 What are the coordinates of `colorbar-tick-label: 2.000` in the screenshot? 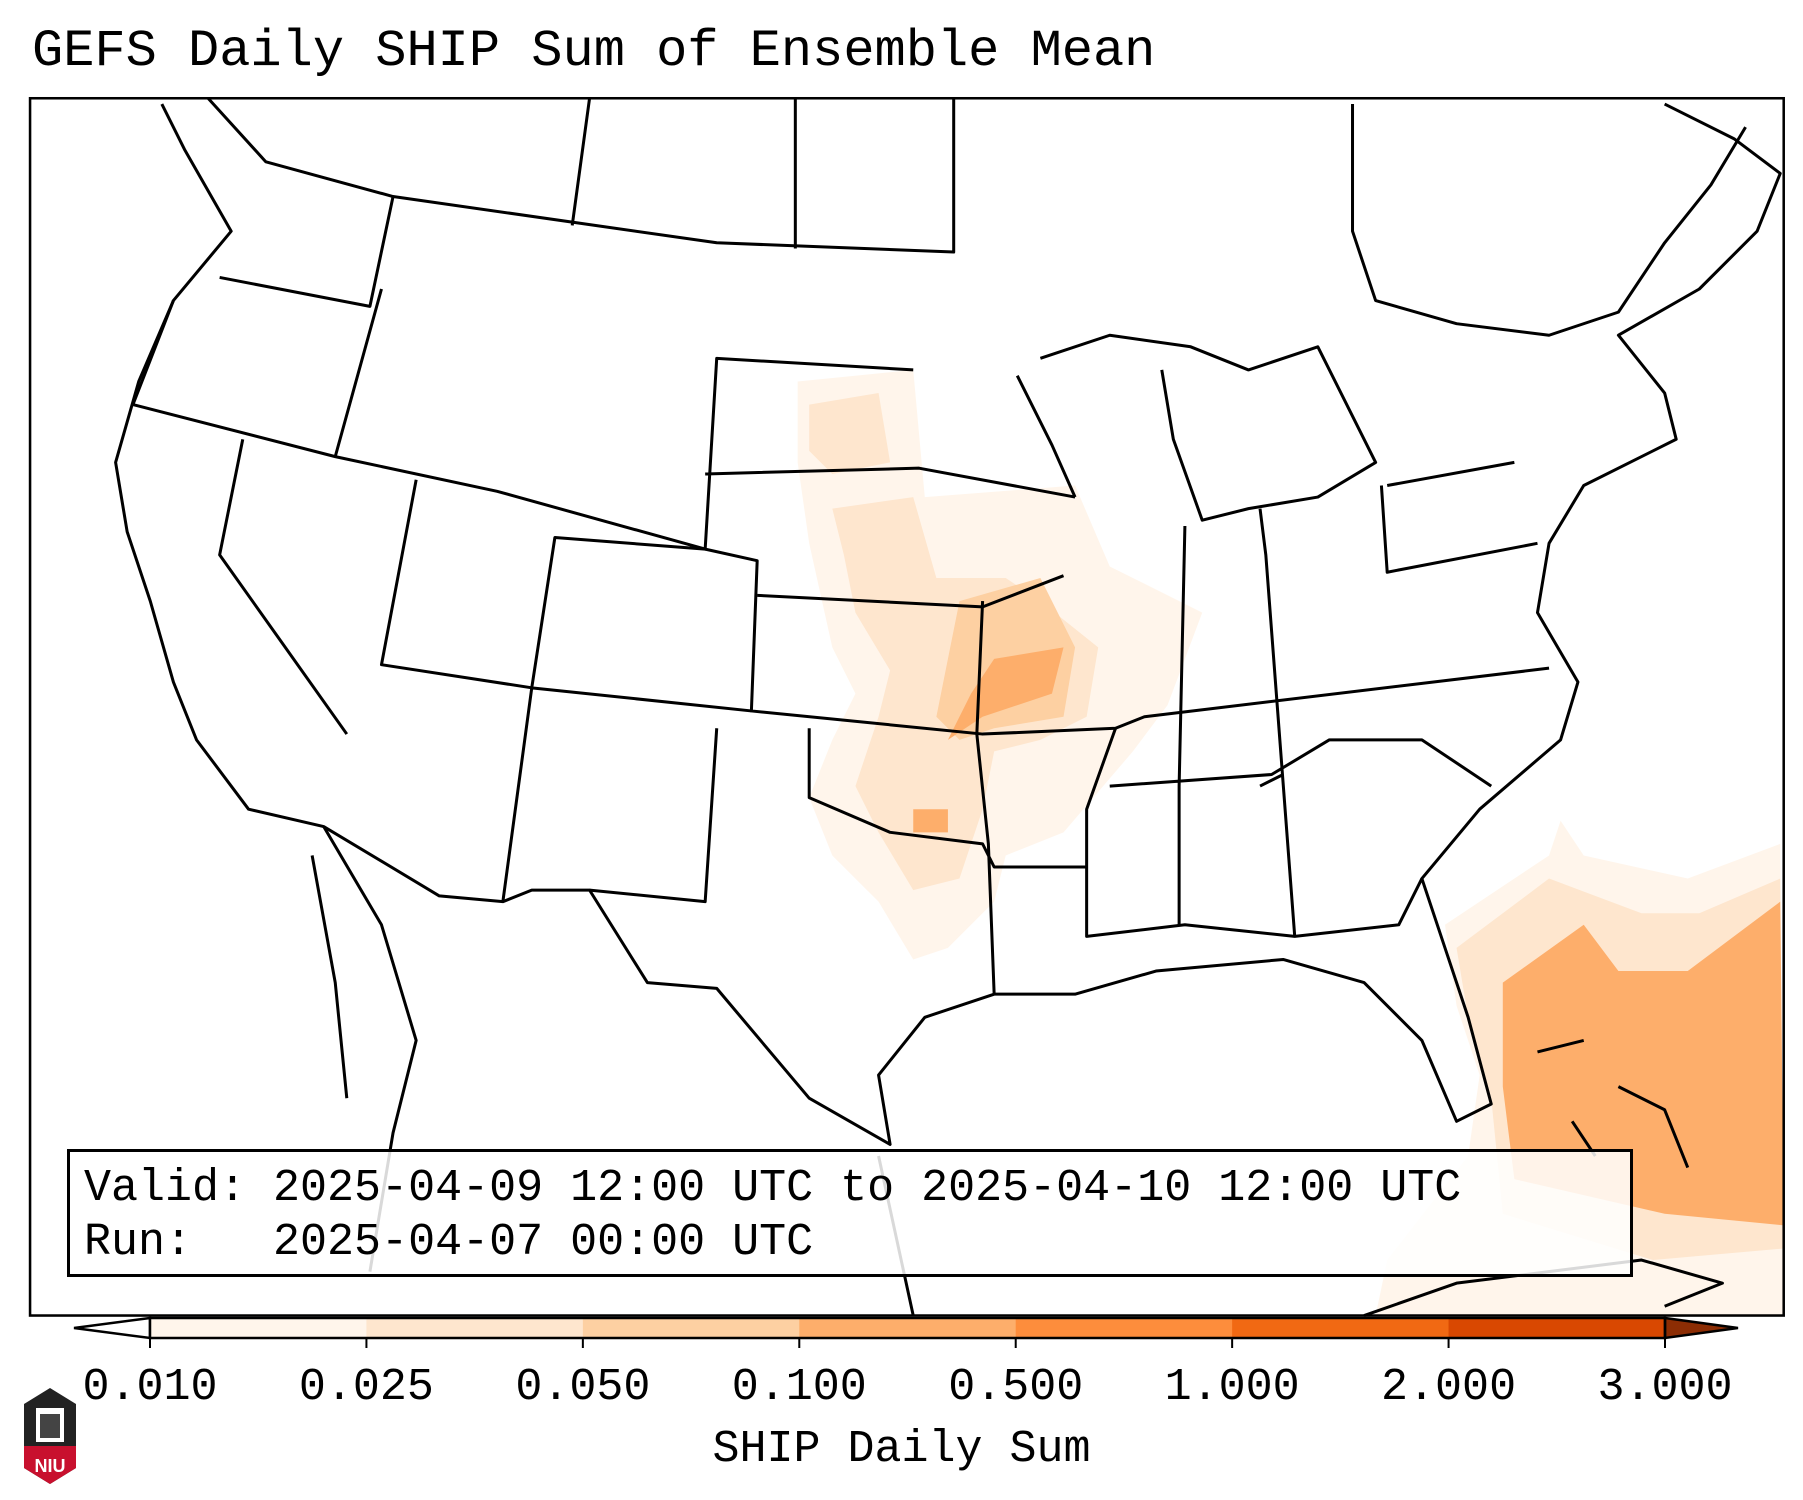 It's located at (1449, 1387).